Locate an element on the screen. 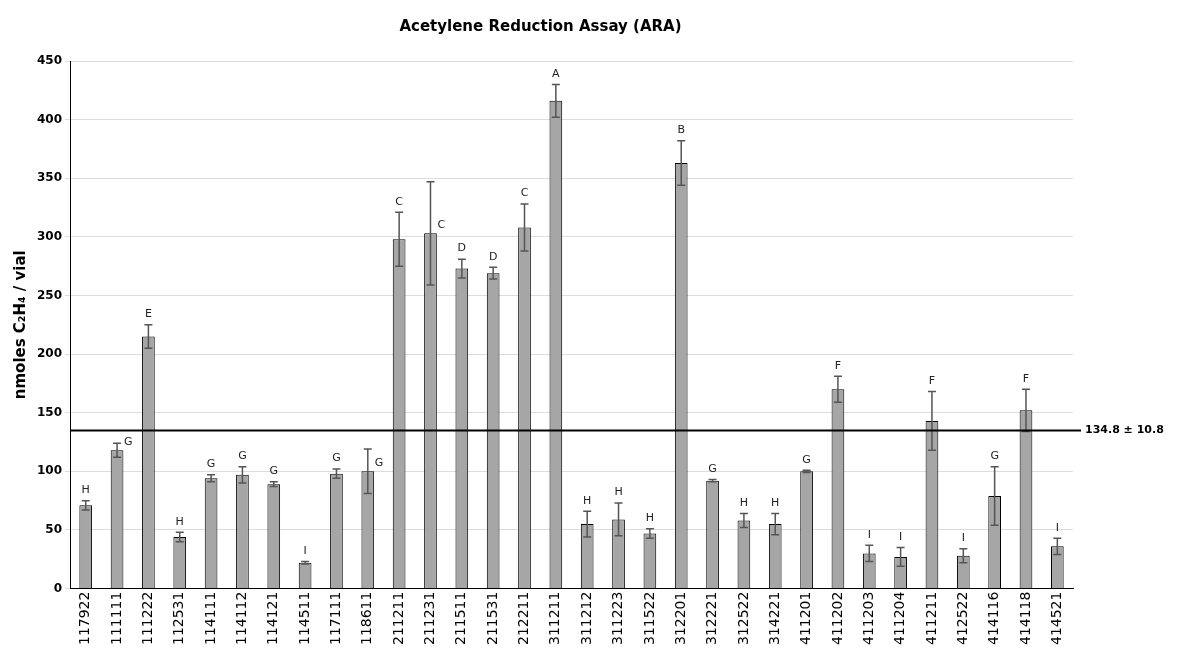 The height and width of the screenshot is (658, 1181). x-tick-label: 312221 is located at coordinates (711, 618).